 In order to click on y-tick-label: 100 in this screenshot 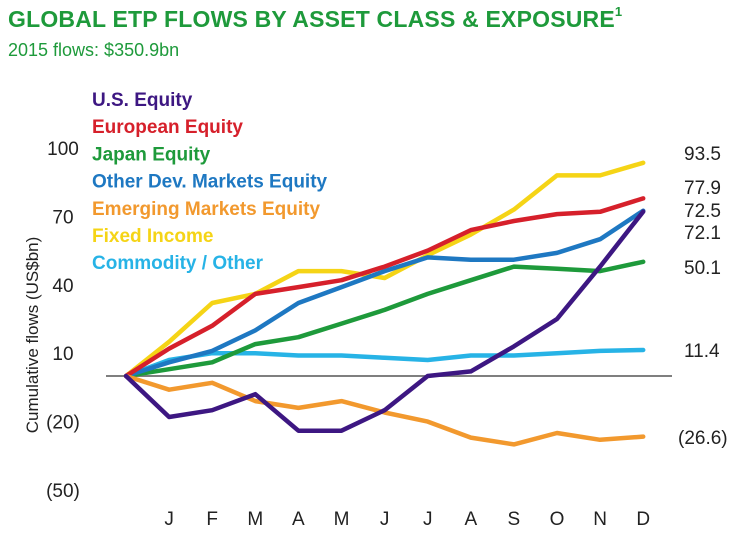, I will do `click(63, 149)`.